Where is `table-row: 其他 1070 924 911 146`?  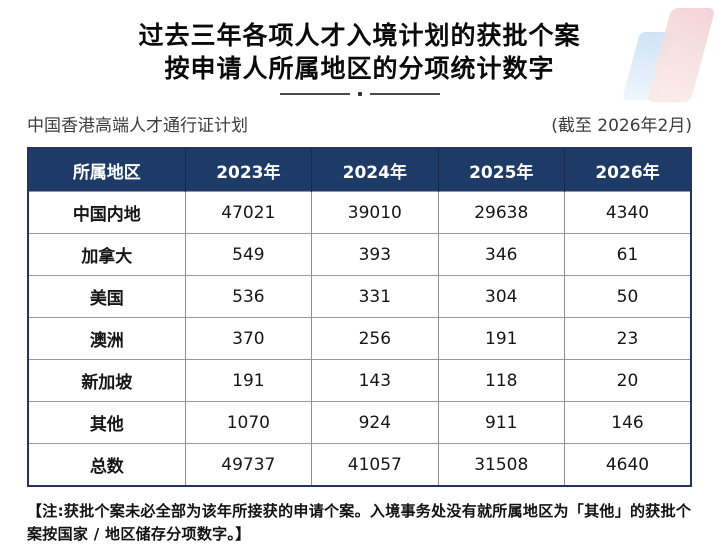
table-row: 其他 1070 924 911 146 is located at coordinates (359, 422).